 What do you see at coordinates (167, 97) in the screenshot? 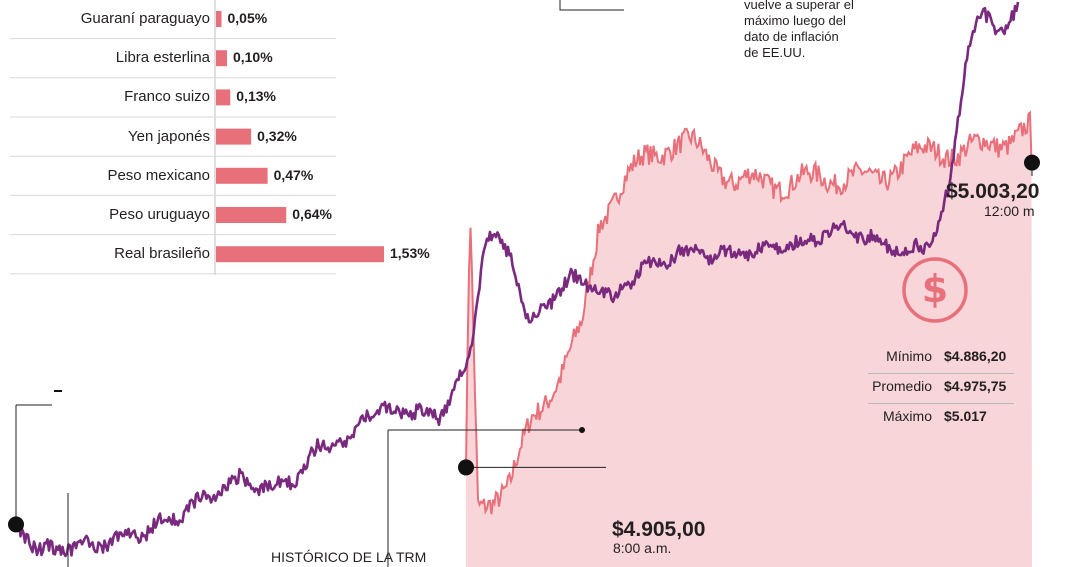
I see `bar-category-label: Franco suizo` at bounding box center [167, 97].